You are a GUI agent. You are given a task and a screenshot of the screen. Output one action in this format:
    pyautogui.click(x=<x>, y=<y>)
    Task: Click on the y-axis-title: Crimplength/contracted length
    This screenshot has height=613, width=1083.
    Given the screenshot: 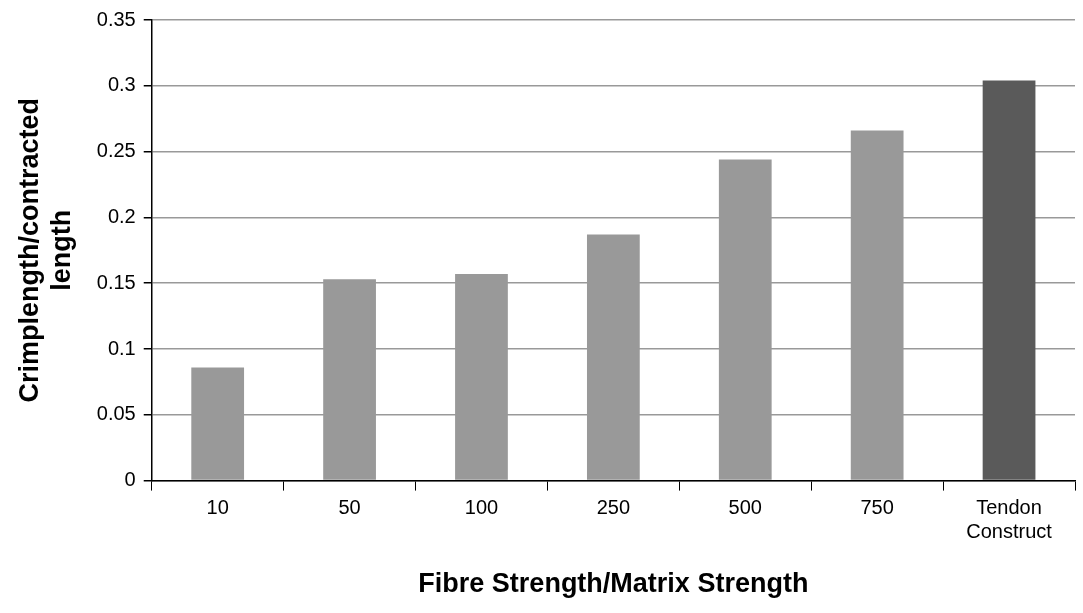 What is the action you would take?
    pyautogui.click(x=45, y=250)
    